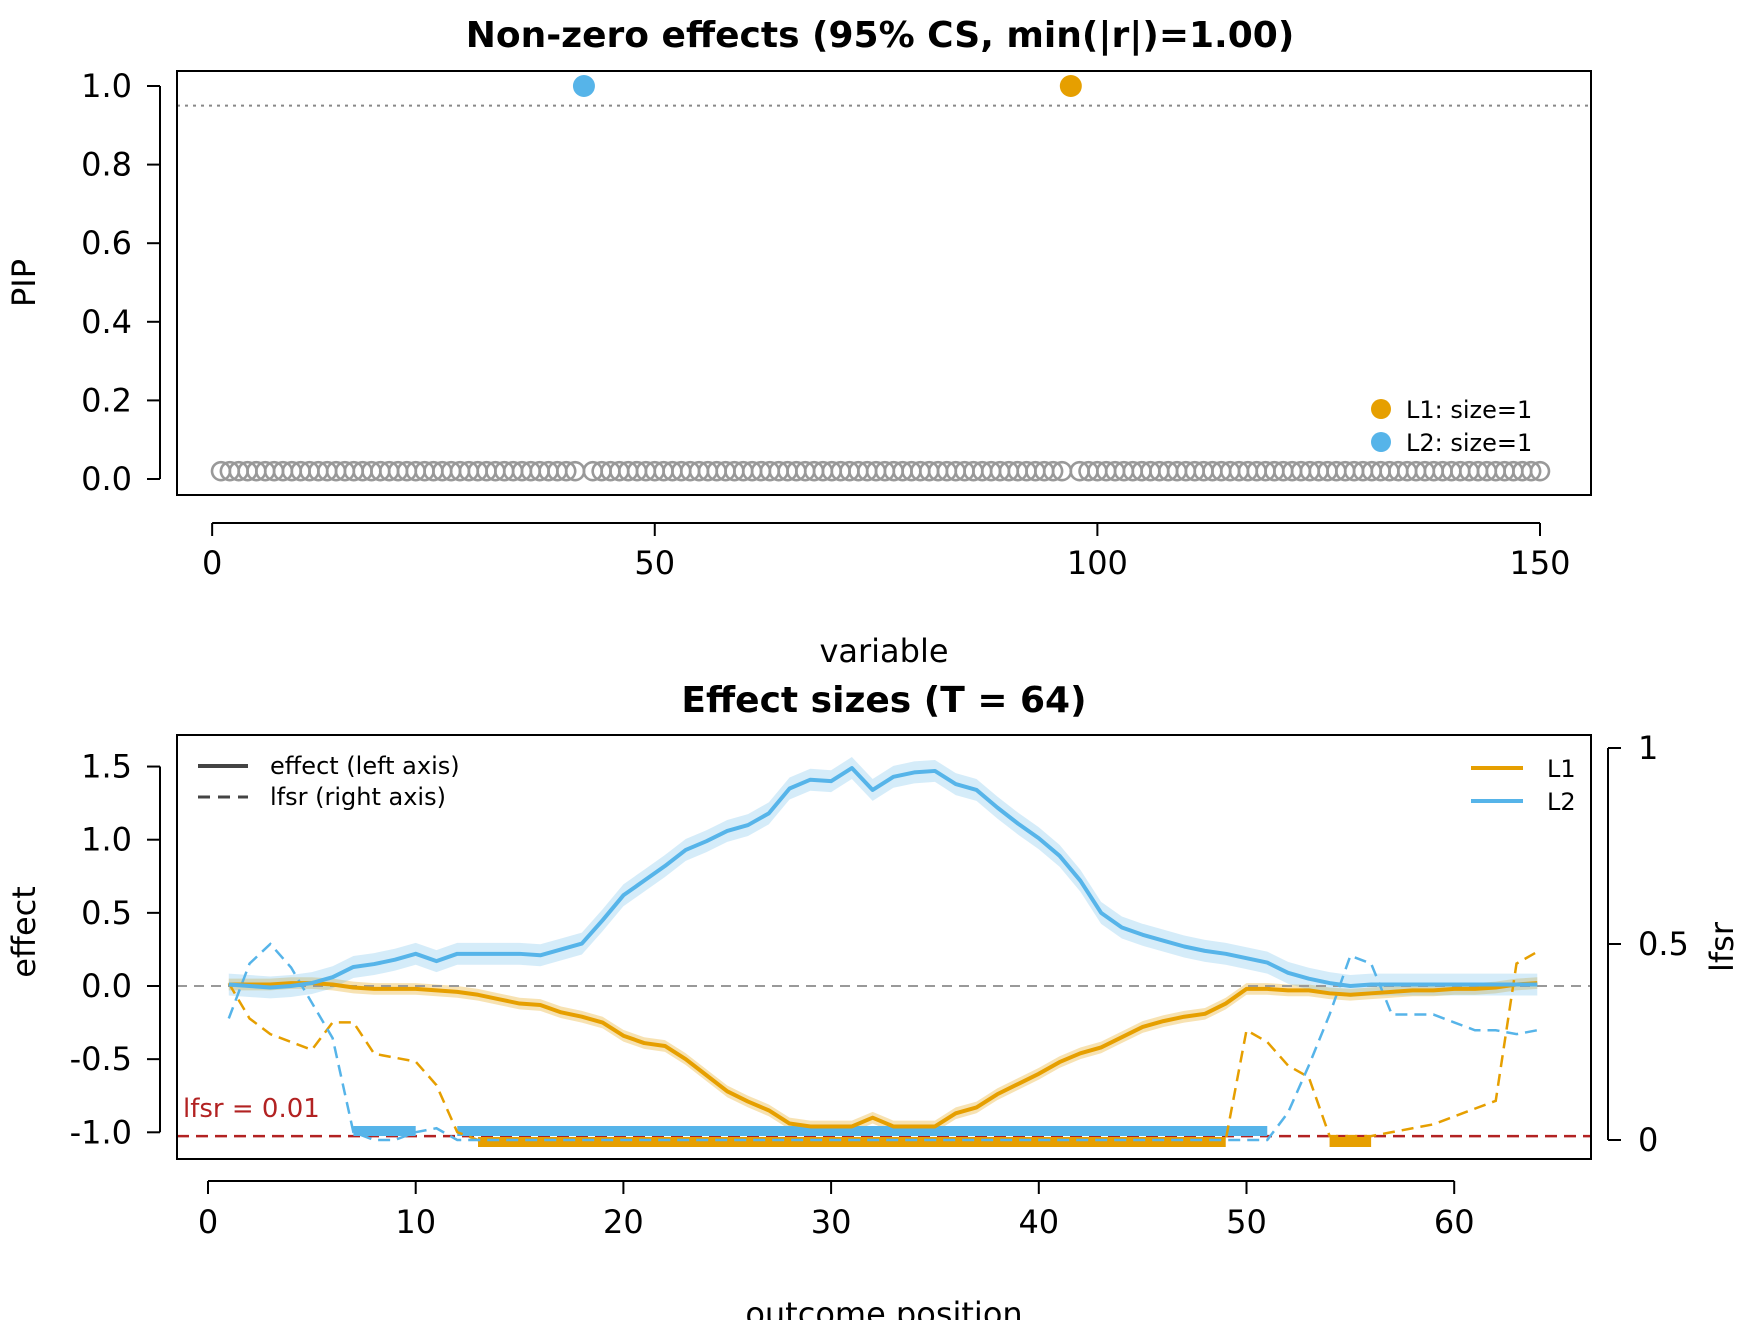 Image resolution: width=1760 pixels, height=1320 pixels. What do you see at coordinates (106, 986) in the screenshot?
I see `effect-y-tick-label-0.0: 0.0` at bounding box center [106, 986].